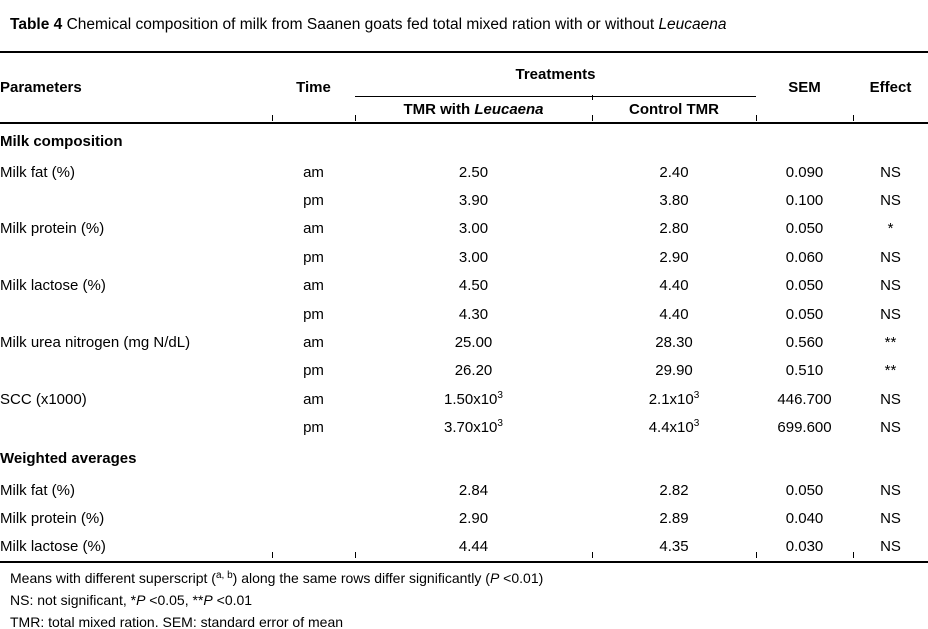 The height and width of the screenshot is (629, 928). What do you see at coordinates (313, 88) in the screenshot?
I see `column-header-time: Time` at bounding box center [313, 88].